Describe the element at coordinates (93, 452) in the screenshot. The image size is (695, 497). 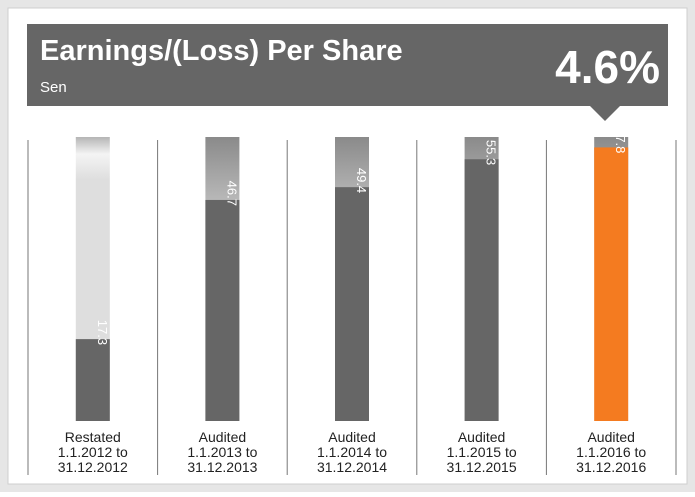
I see `x-tick-label: Restated 1.1.2012 to 31.12.2012` at that location.